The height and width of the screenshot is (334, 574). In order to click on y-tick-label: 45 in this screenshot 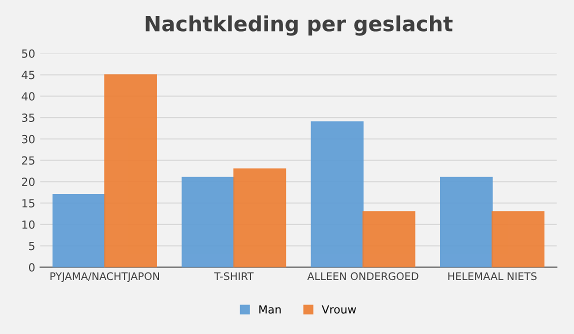, I will do `click(28, 75)`.